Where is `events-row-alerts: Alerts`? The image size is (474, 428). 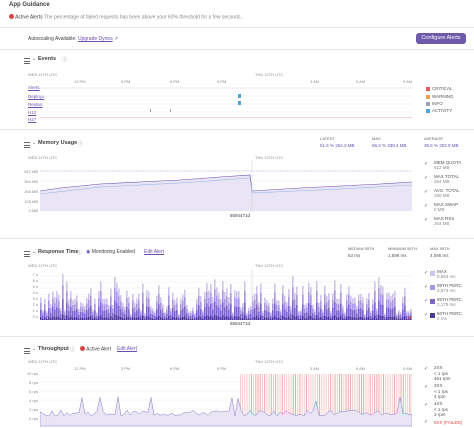 events-row-alerts: Alerts is located at coordinates (34, 87).